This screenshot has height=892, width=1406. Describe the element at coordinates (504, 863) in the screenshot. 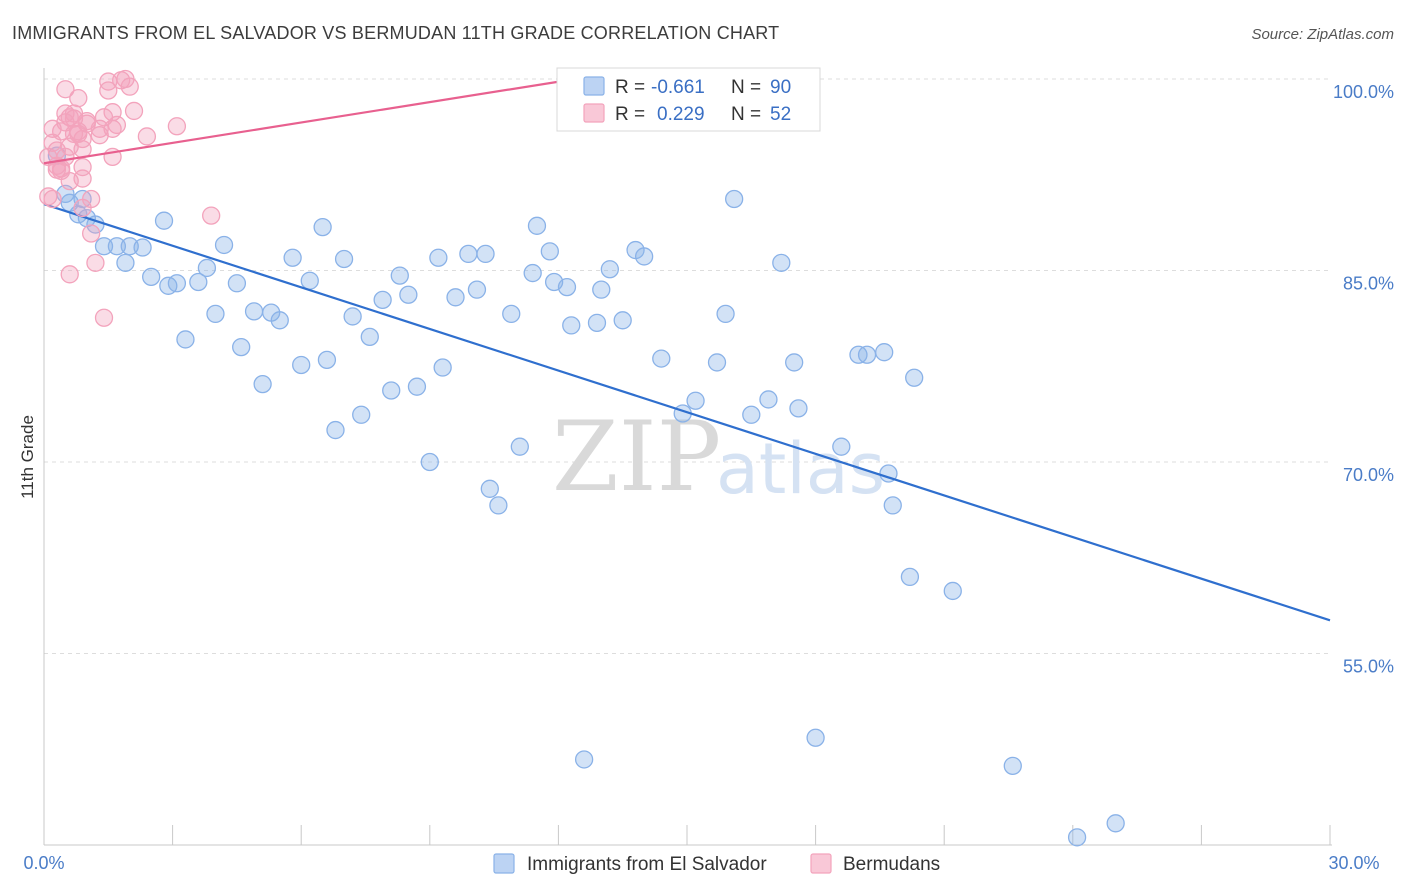

I see `series-legend-swatch-el-salvador` at that location.